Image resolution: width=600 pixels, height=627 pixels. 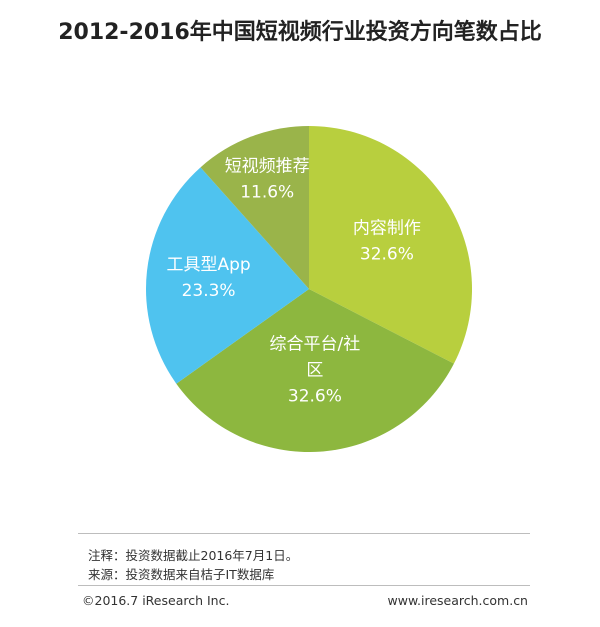 I want to click on slice-category-label-2: 工具型App, so click(x=208, y=265).